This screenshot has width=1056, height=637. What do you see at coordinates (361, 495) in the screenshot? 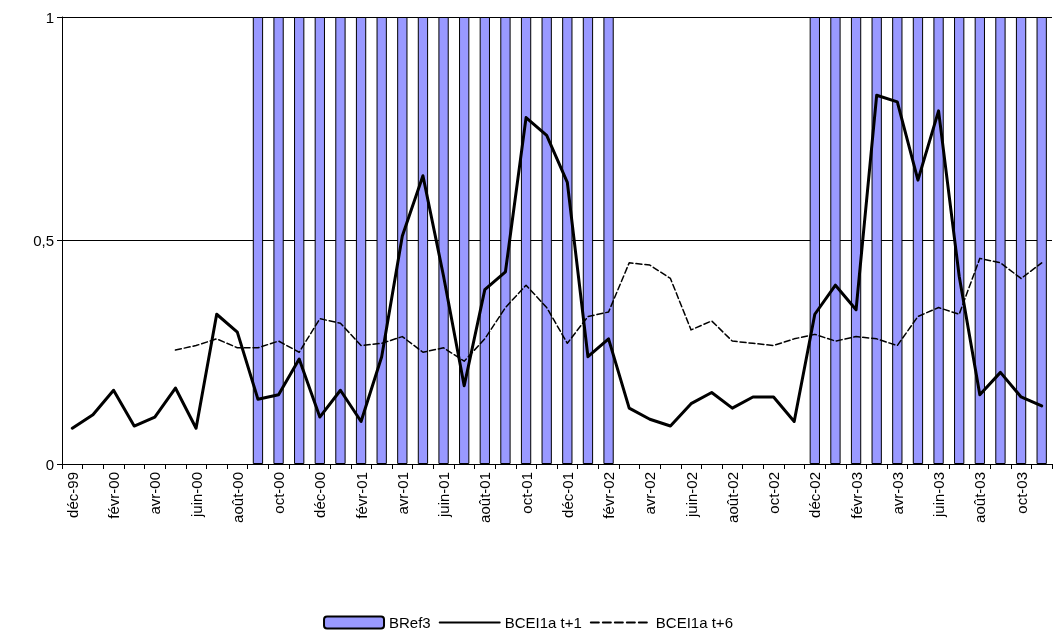
I see `x-tick-label: févr-01` at bounding box center [361, 495].